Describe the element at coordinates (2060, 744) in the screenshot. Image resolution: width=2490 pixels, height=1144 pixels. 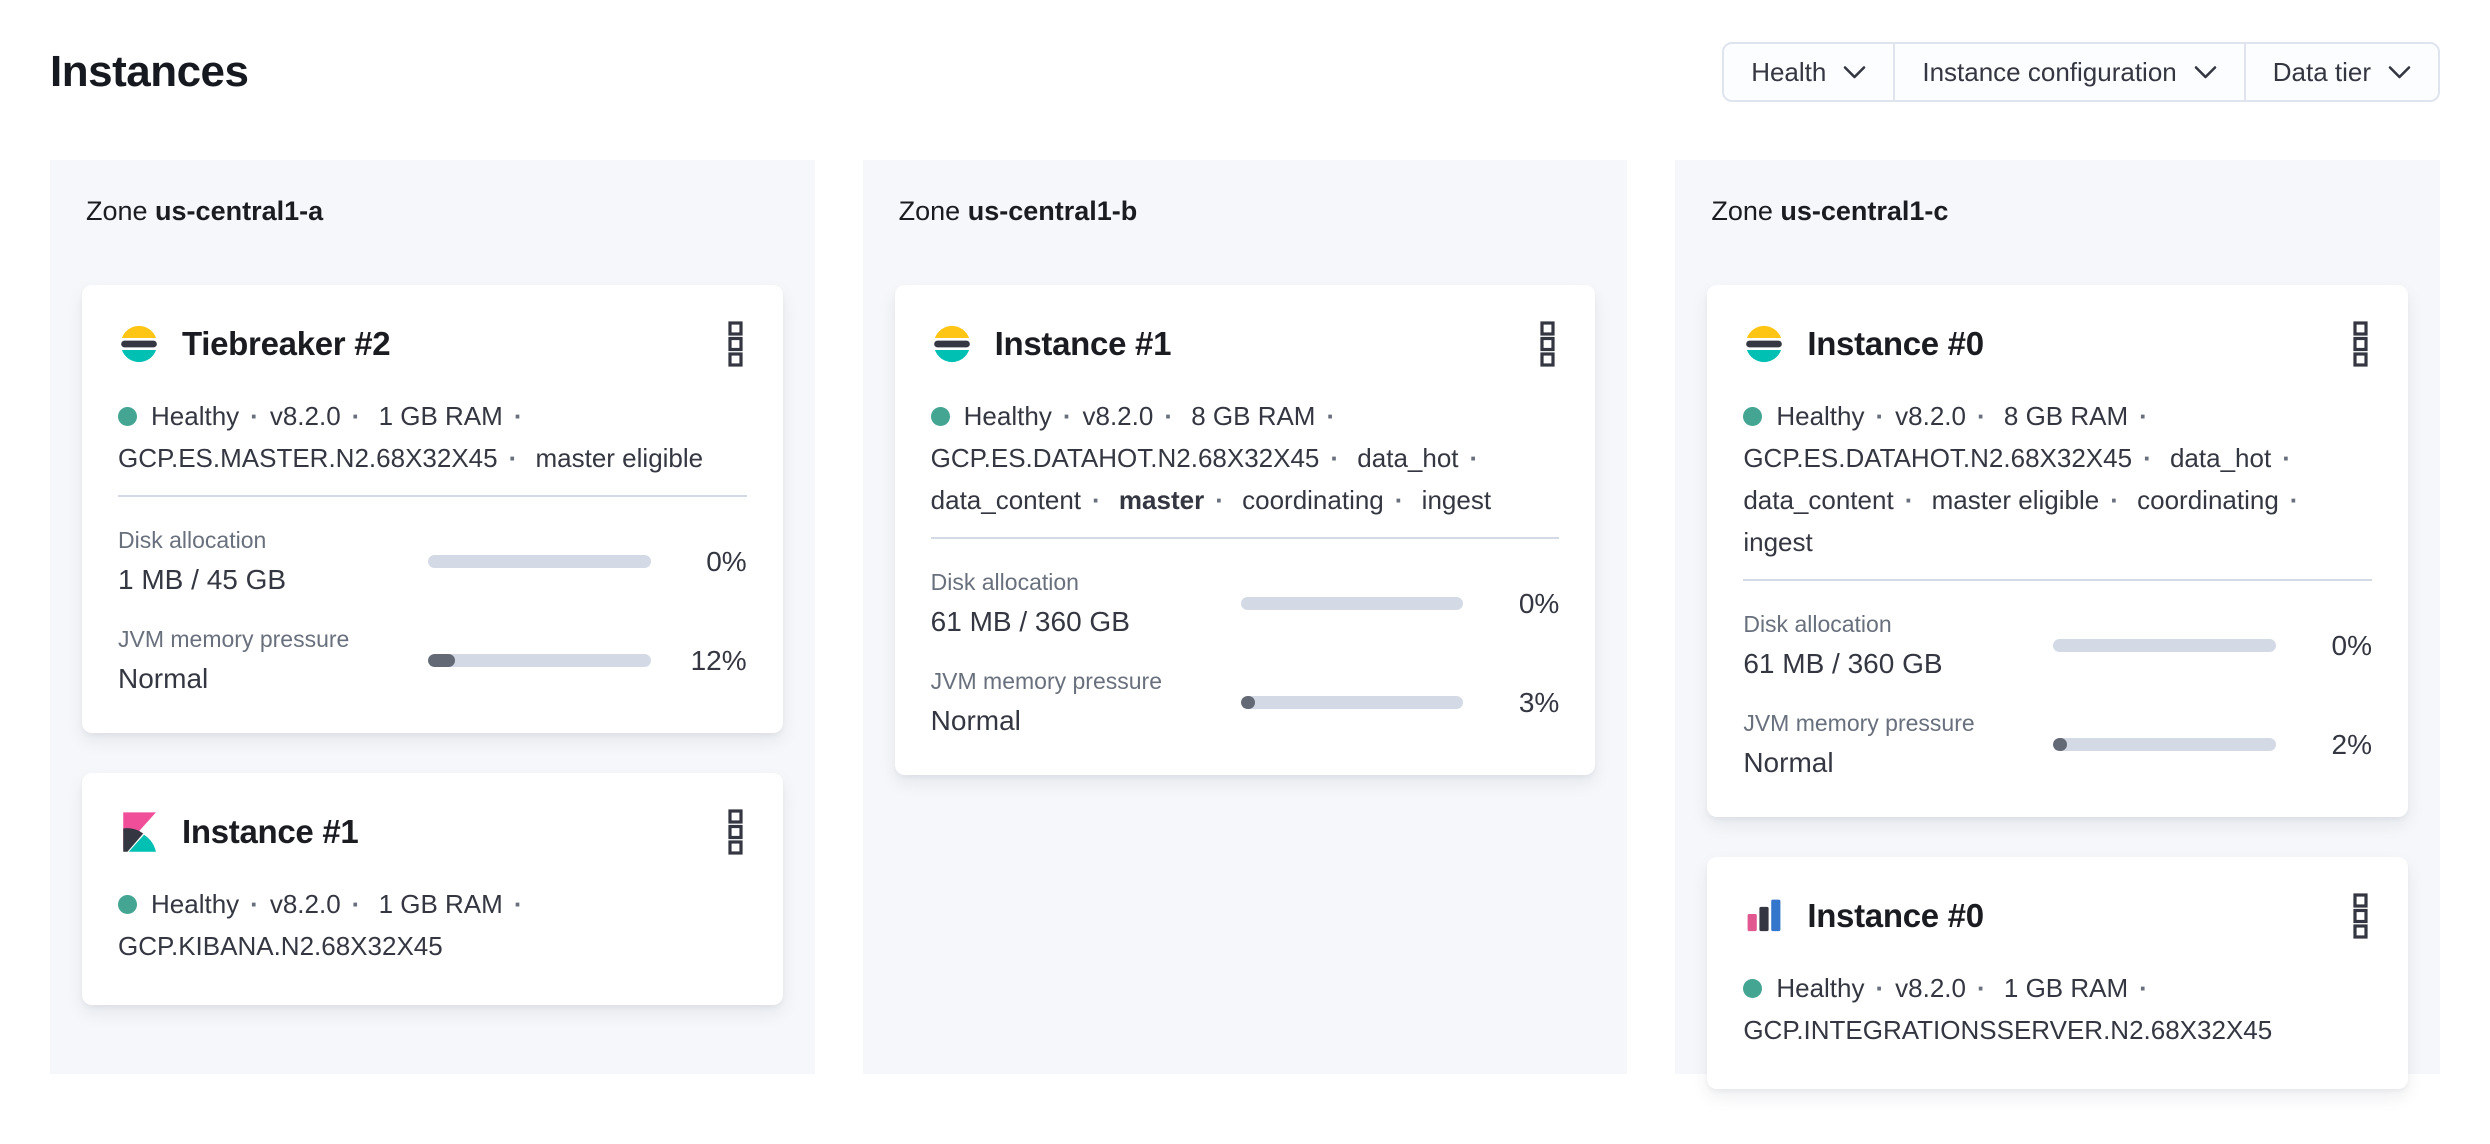
I see `progress-fill` at that location.